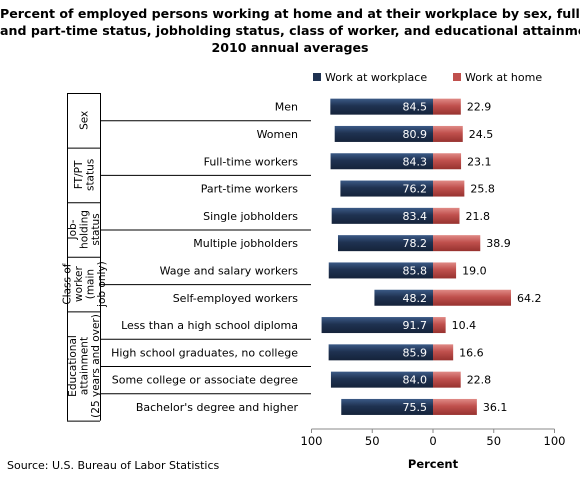 This screenshot has width=580, height=479. What do you see at coordinates (415, 134) in the screenshot?
I see `bar-label-workplace: 80.9` at bounding box center [415, 134].